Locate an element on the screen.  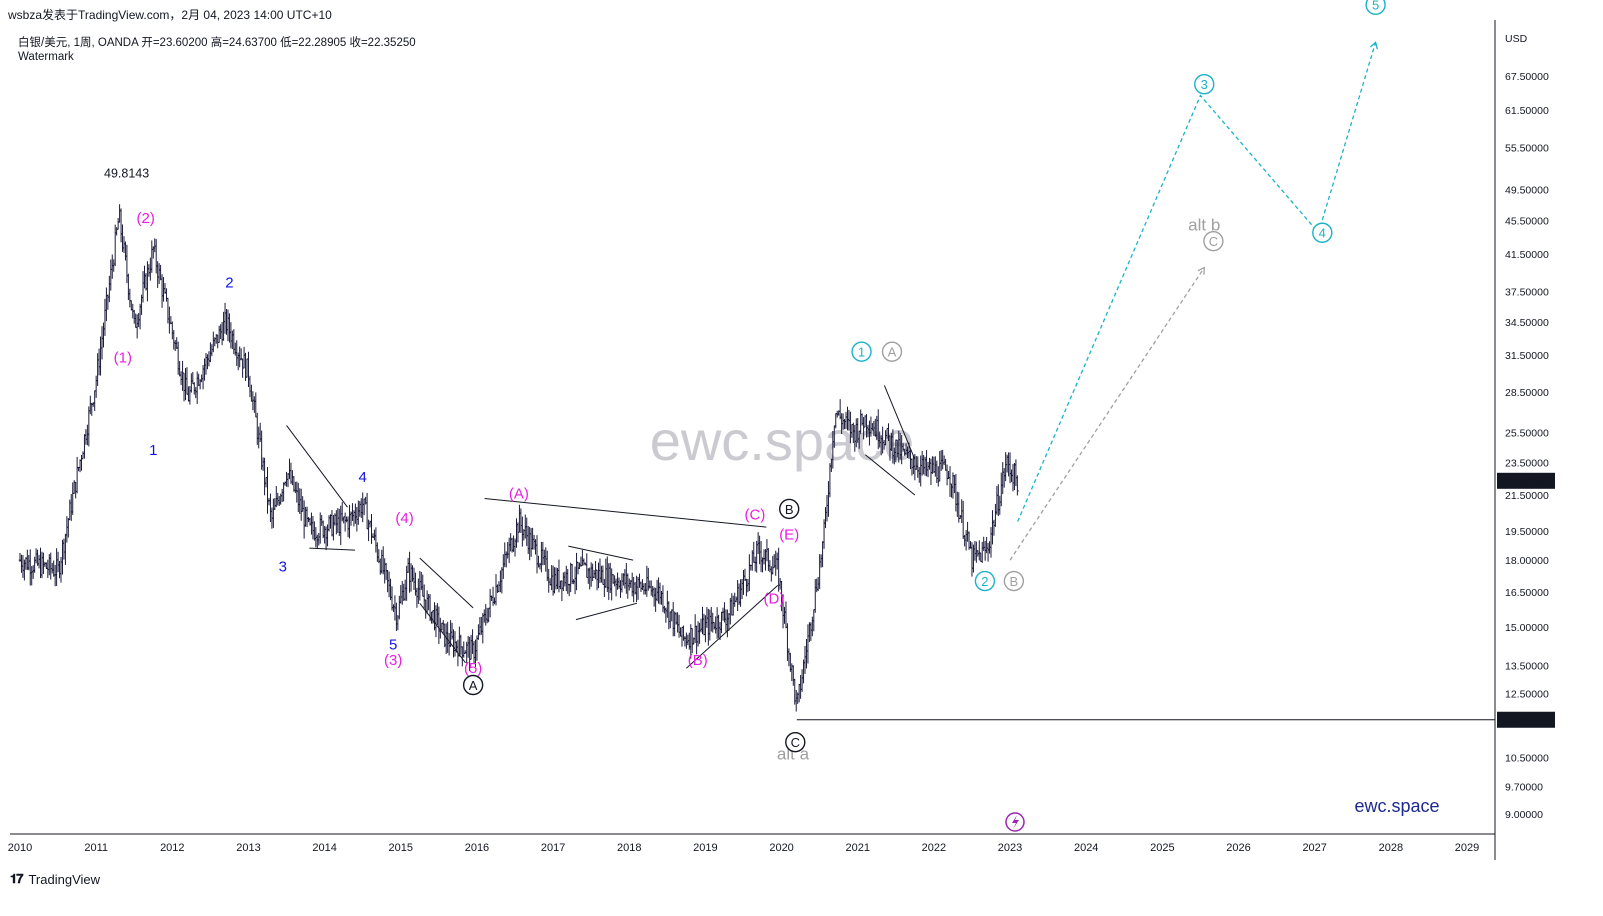
projection-primary is located at coordinates (1197, 282).